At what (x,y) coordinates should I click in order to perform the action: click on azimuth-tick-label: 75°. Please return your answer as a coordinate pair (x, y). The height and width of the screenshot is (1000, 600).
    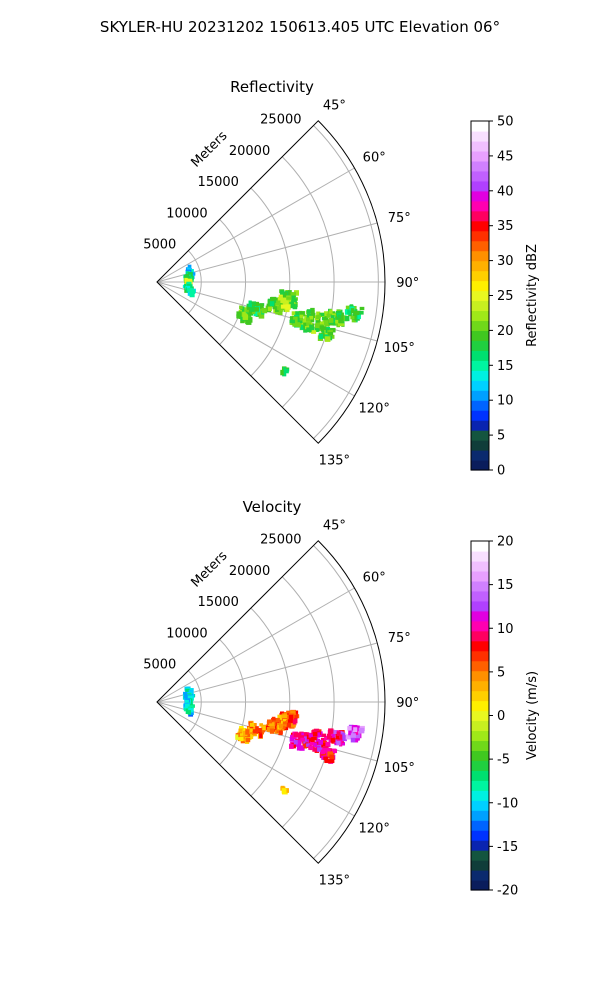
    Looking at the image, I should click on (399, 218).